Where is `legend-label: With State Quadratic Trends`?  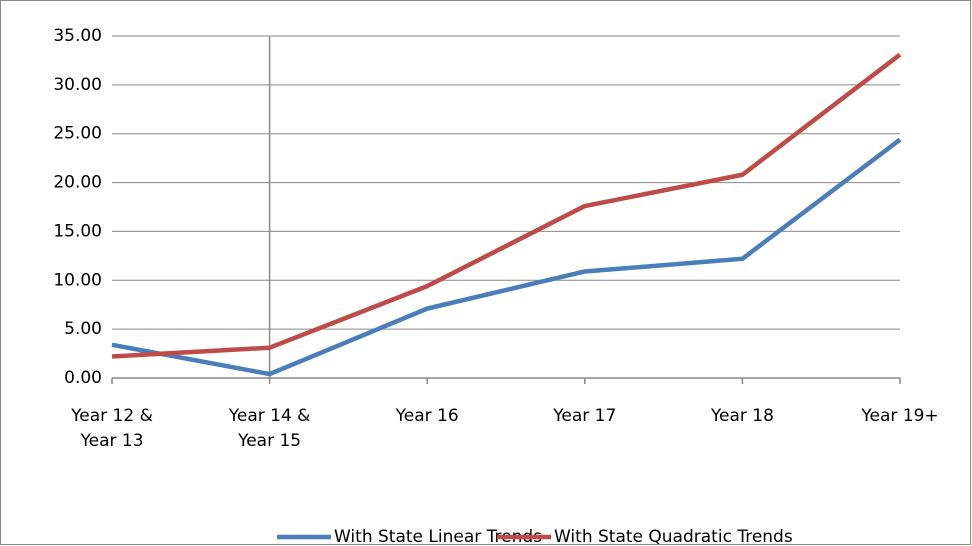
legend-label: With State Quadratic Trends is located at coordinates (673, 536).